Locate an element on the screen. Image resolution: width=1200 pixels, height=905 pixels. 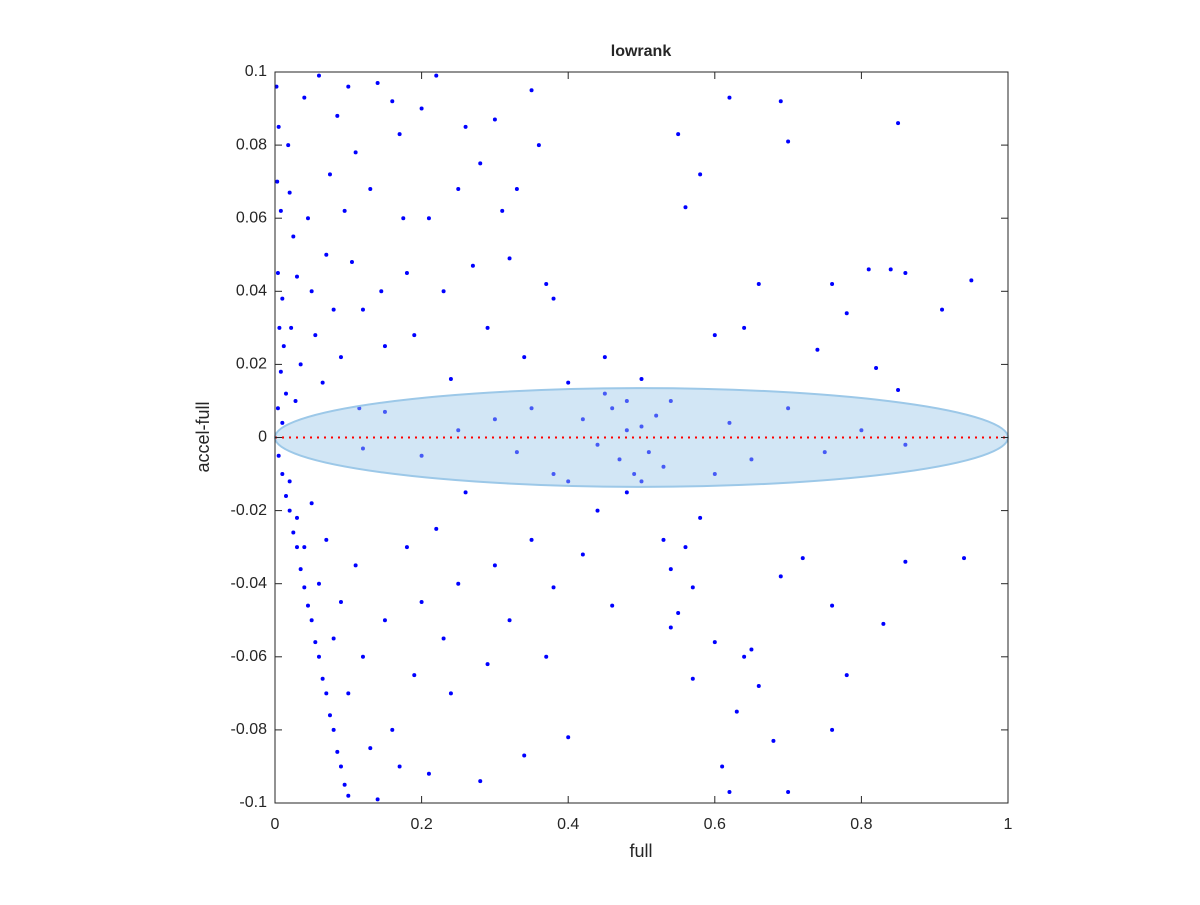
x-tick-label: 0 is located at coordinates (275, 824).